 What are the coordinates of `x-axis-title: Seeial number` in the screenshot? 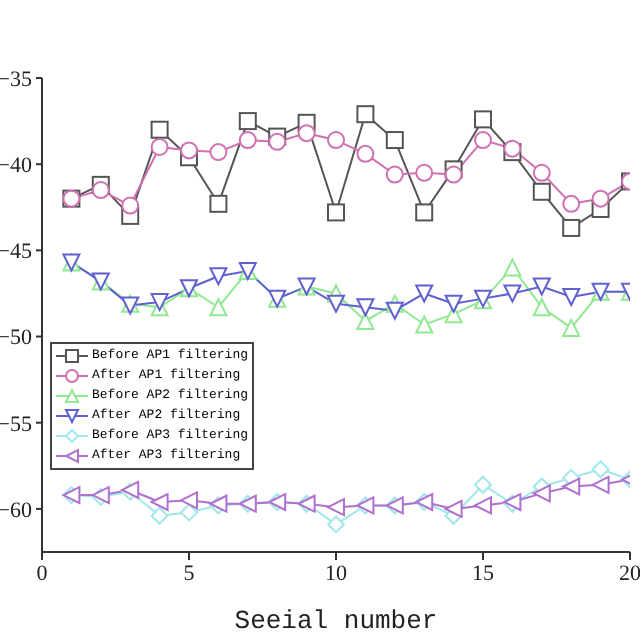 It's located at (336, 621).